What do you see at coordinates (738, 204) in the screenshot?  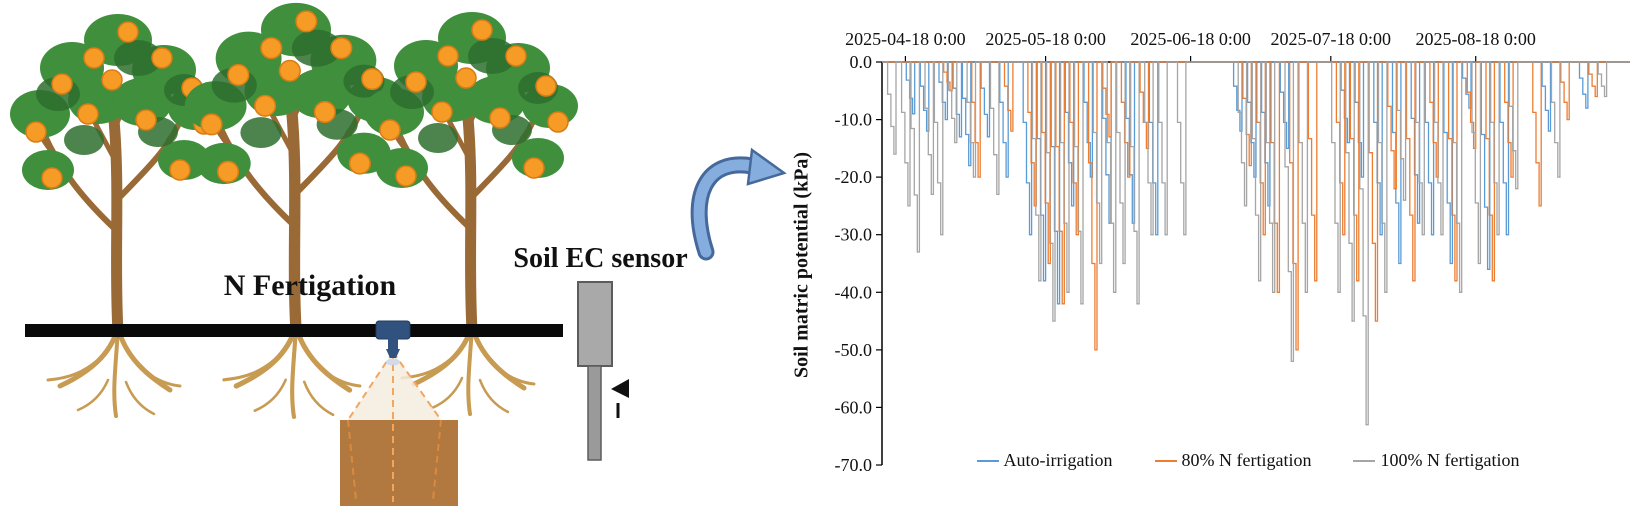 I see `flow-arrow-icon` at bounding box center [738, 204].